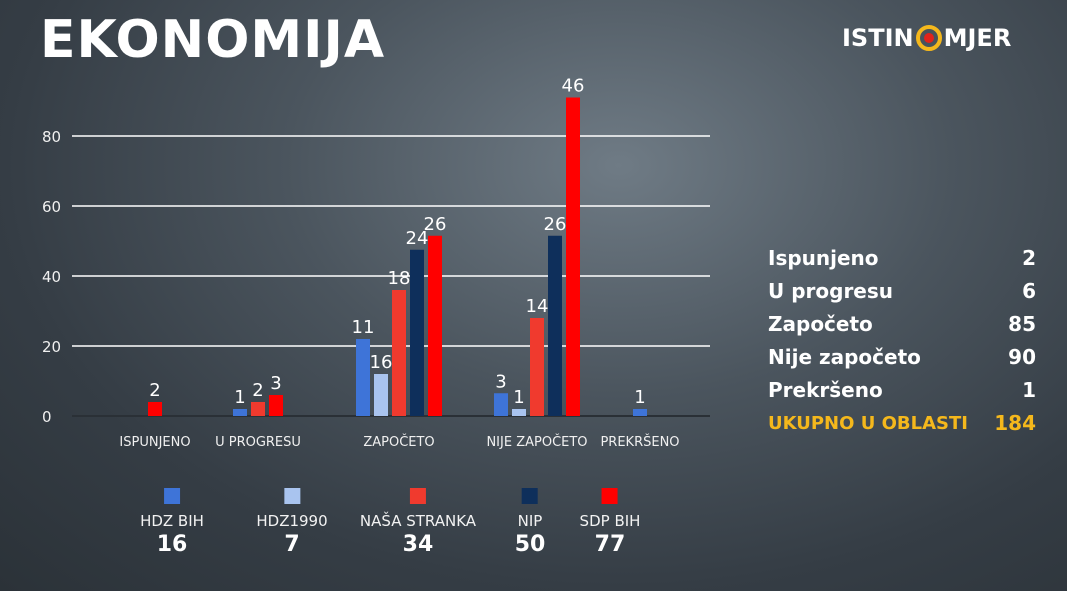 The width and height of the screenshot is (1067, 591). What do you see at coordinates (51, 347) in the screenshot?
I see `y-tick-label: 20` at bounding box center [51, 347].